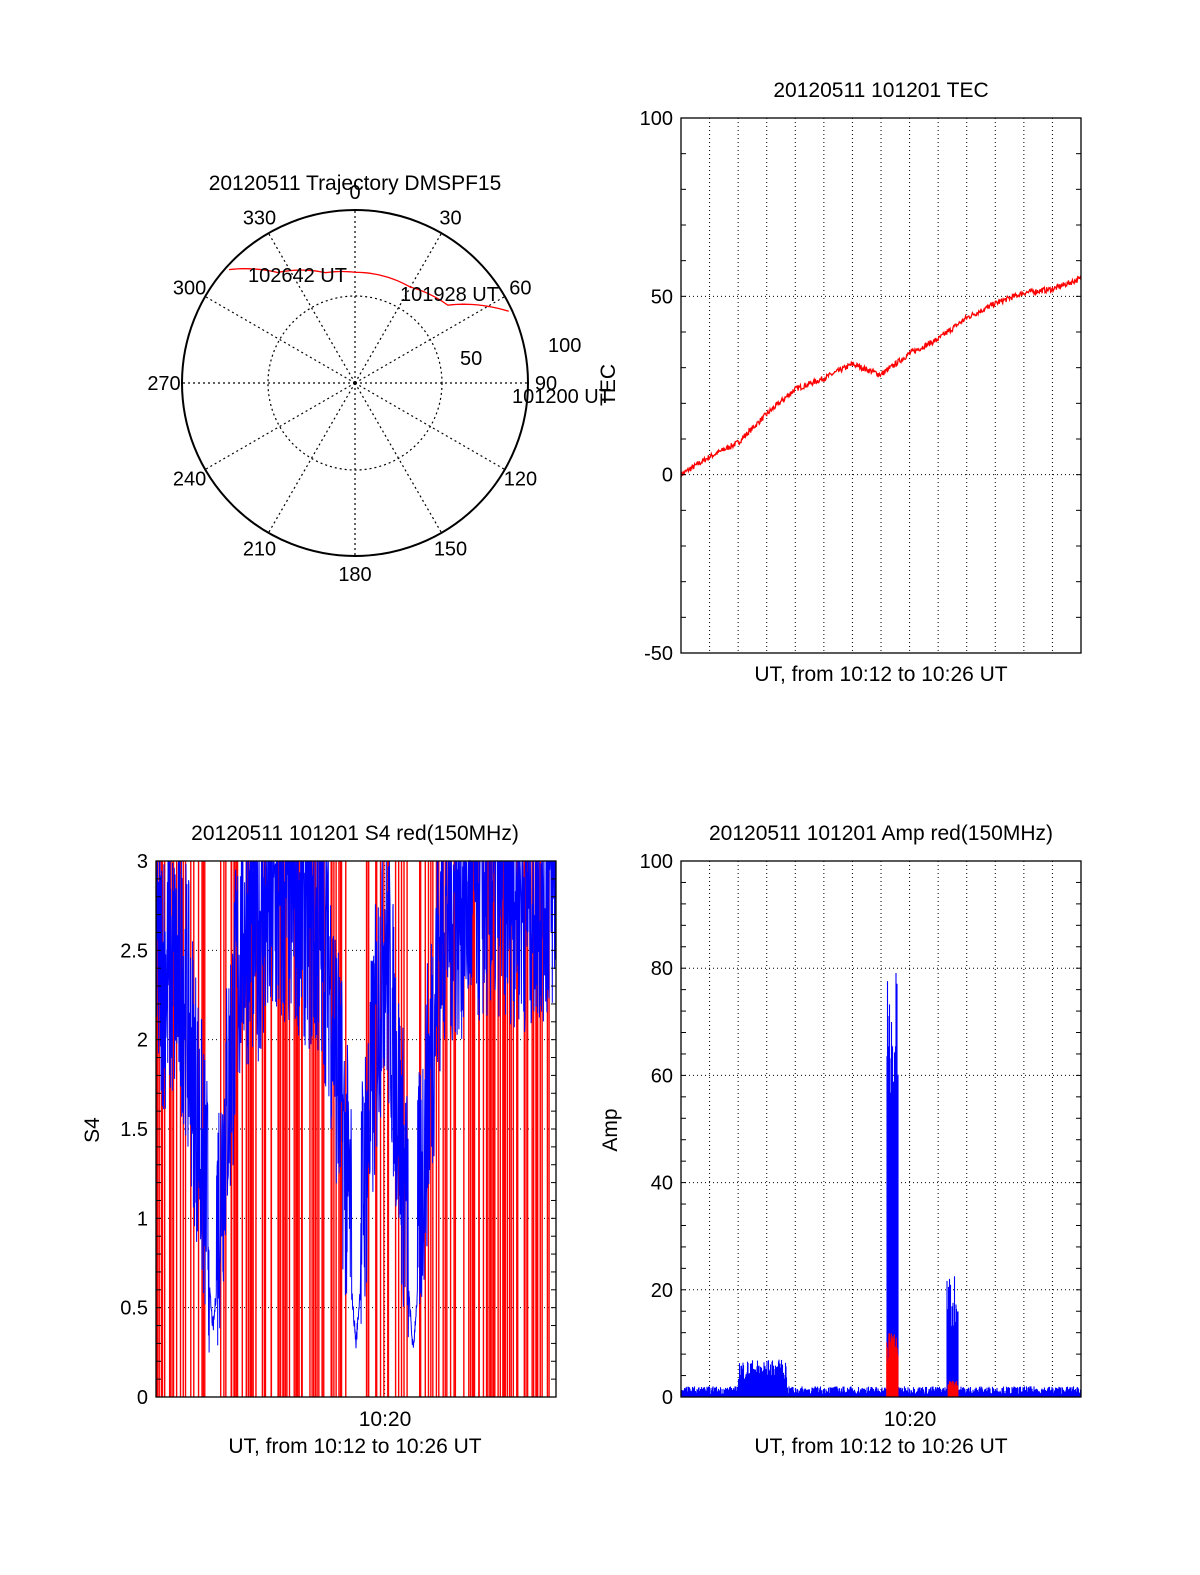  I want to click on amp-y-ticks: 0 20 40 60 80 100, so click(860, 1130).